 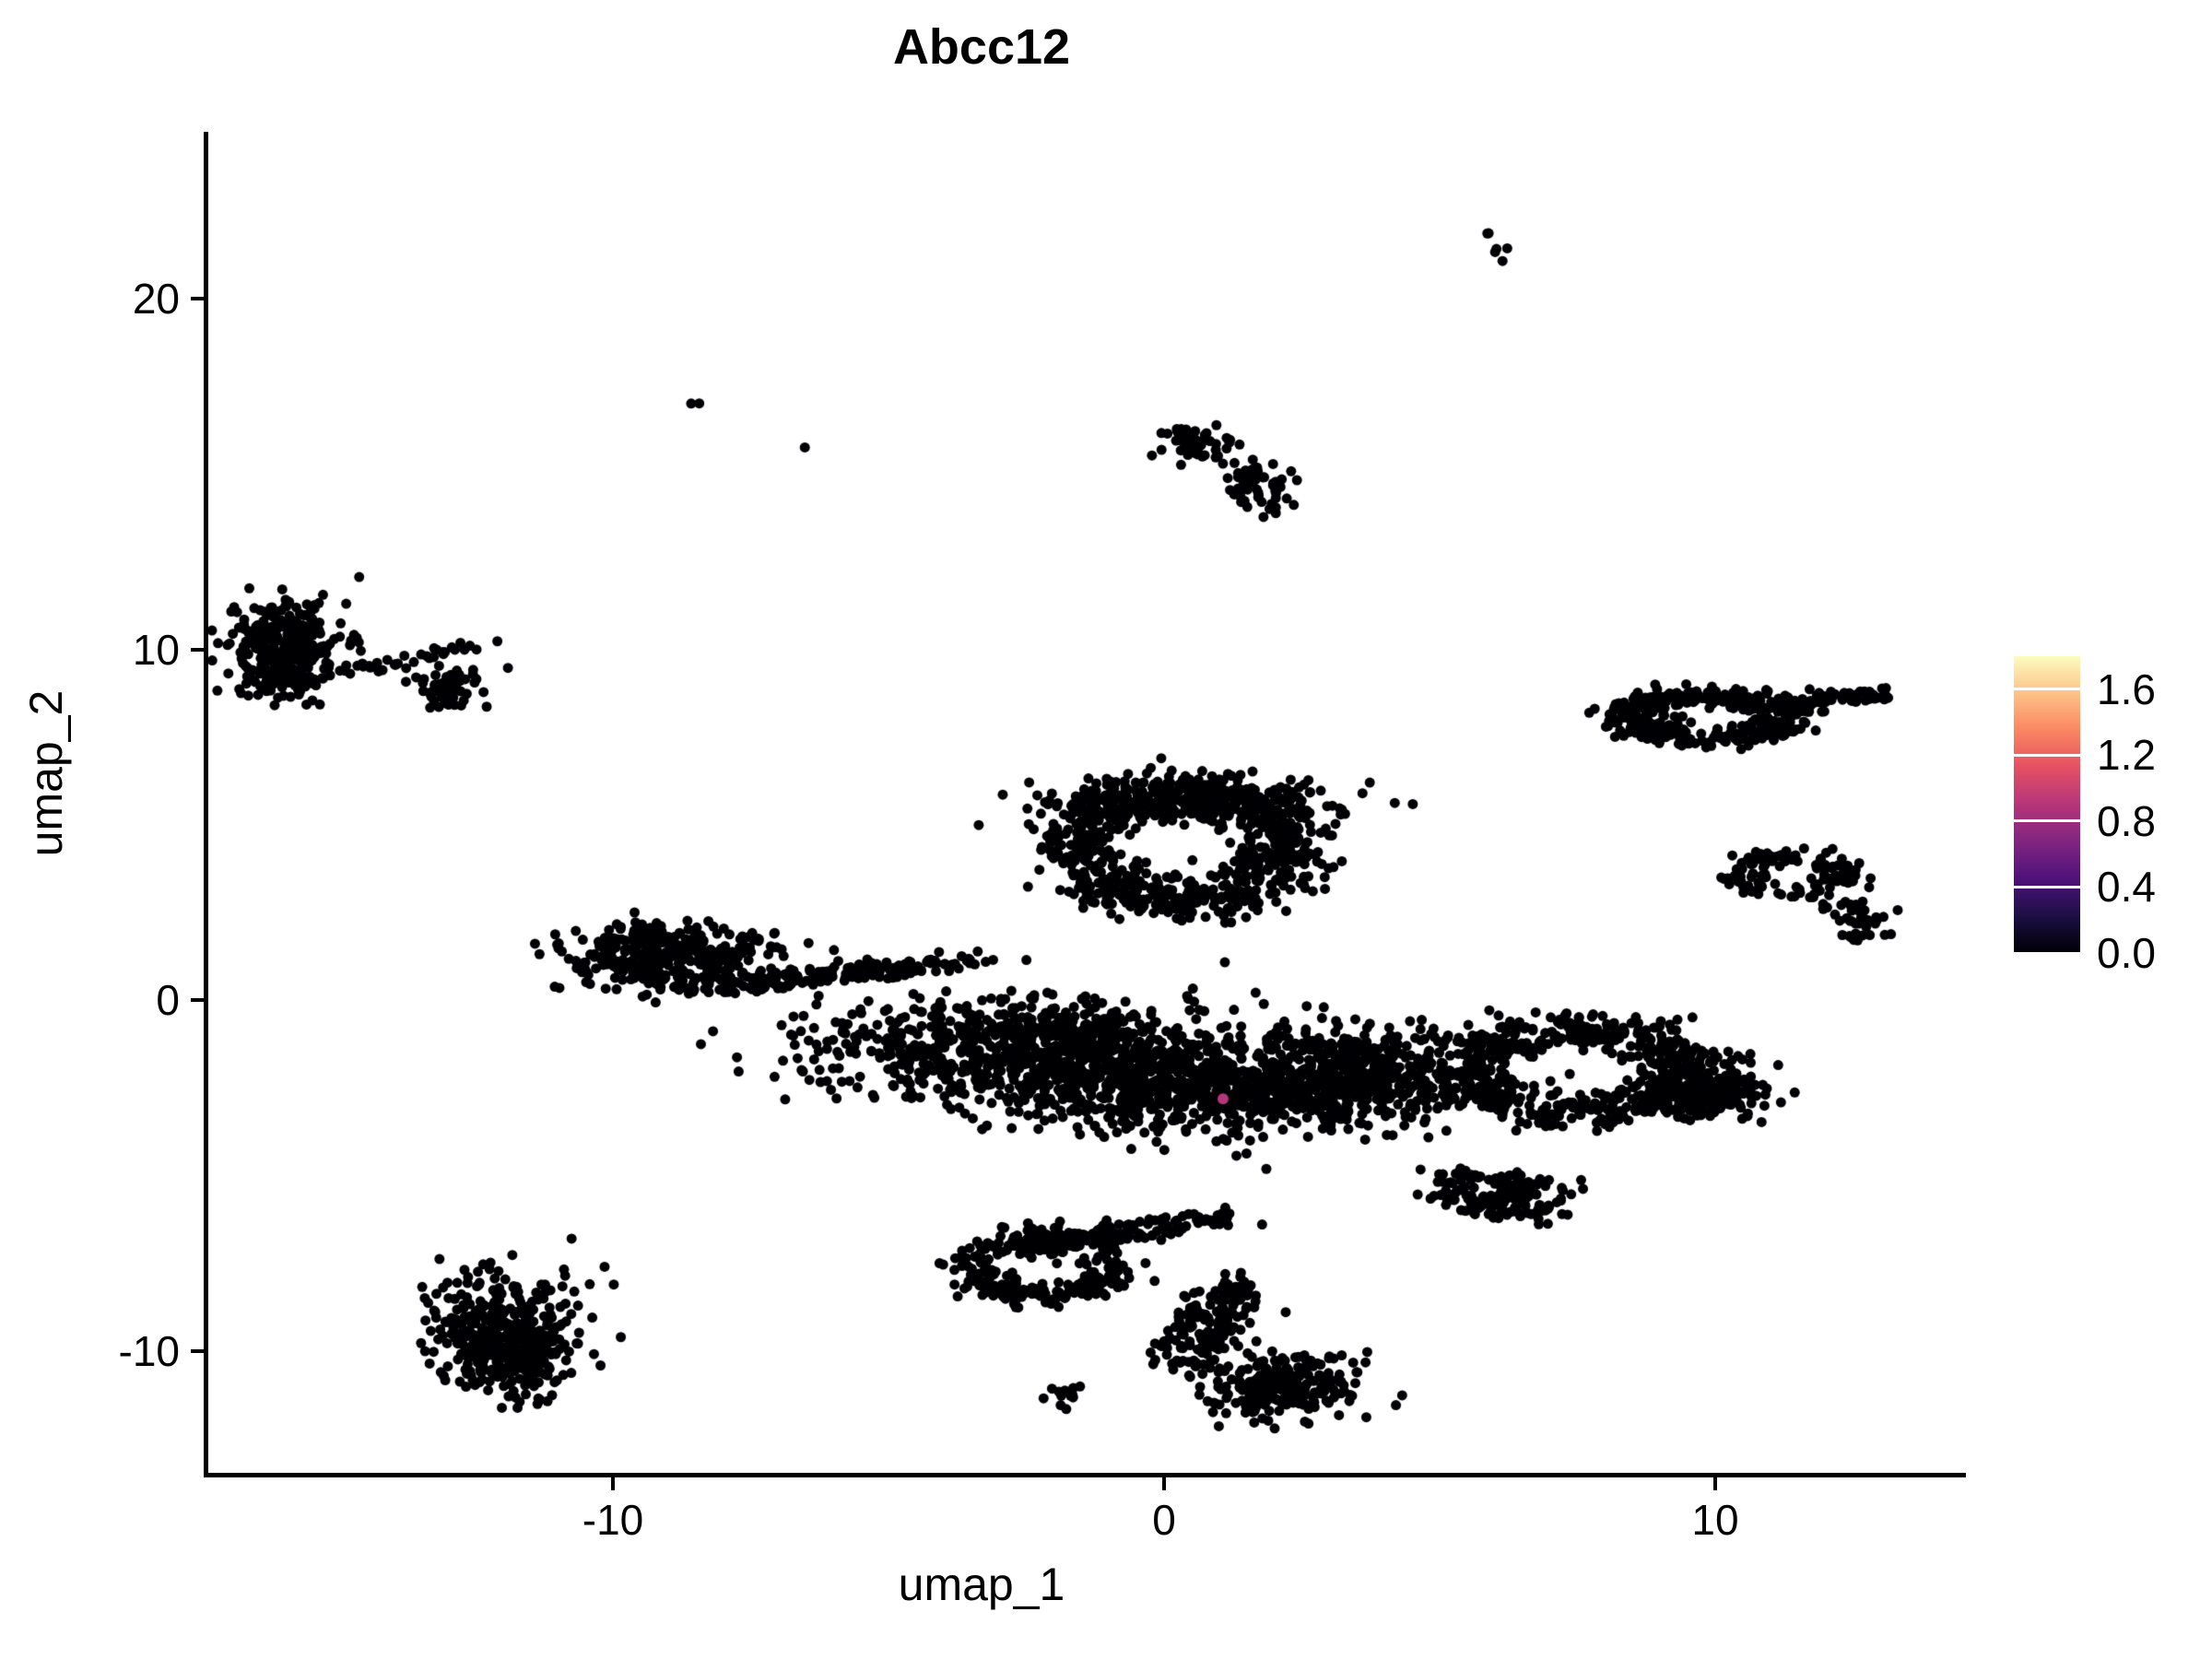 What do you see at coordinates (2126, 689) in the screenshot?
I see `colorbar-tick-label: 1.6` at bounding box center [2126, 689].